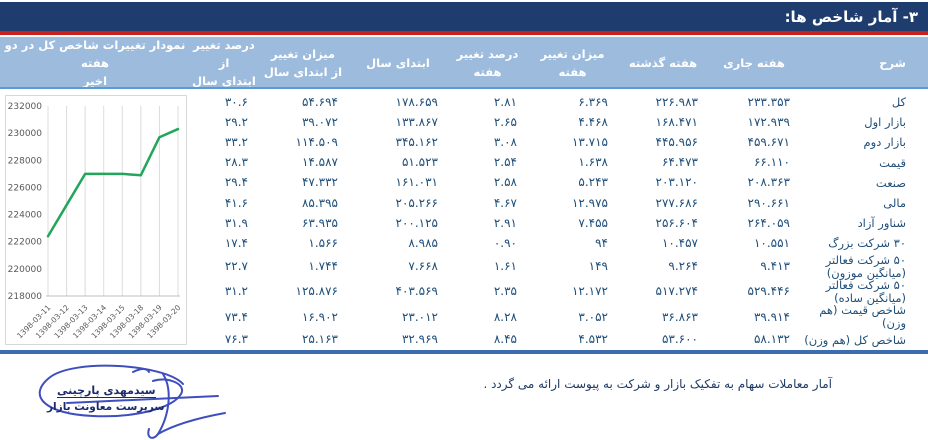  I want to click on cell-current-week: ۱۰.۵۵۱, so click(771, 243).